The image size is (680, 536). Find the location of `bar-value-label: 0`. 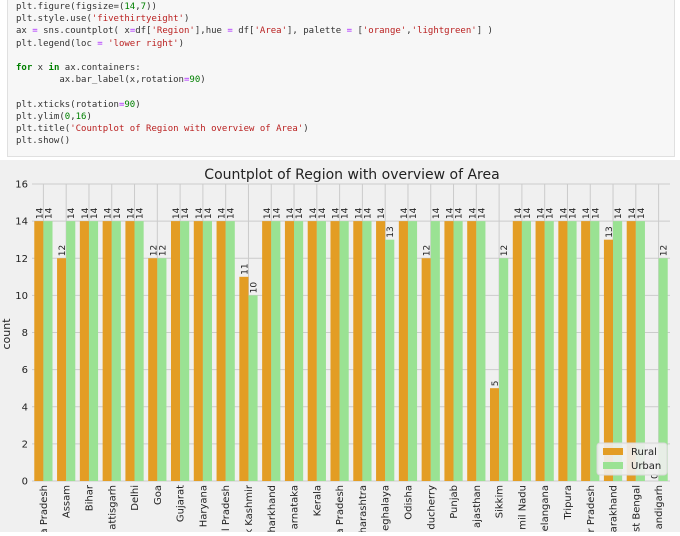

bar-value-label: 0 is located at coordinates (656, 476).